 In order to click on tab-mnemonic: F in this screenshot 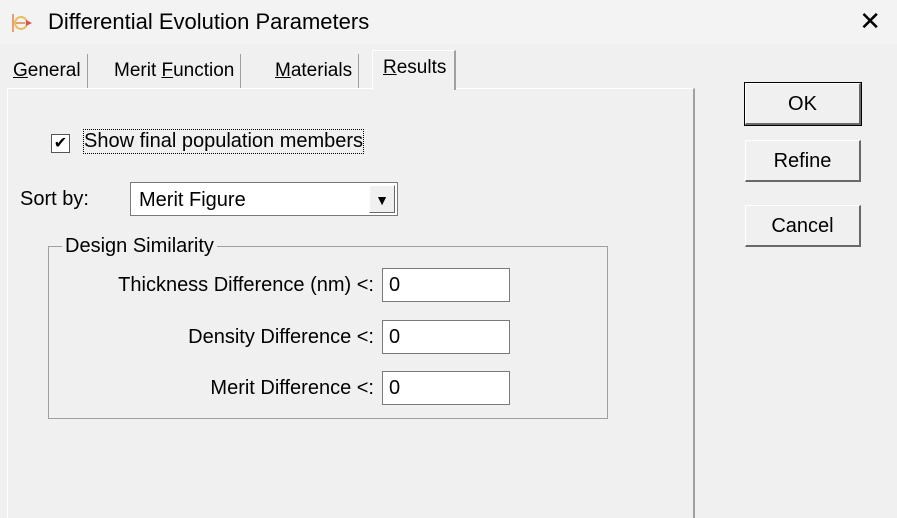, I will do `click(167, 70)`.